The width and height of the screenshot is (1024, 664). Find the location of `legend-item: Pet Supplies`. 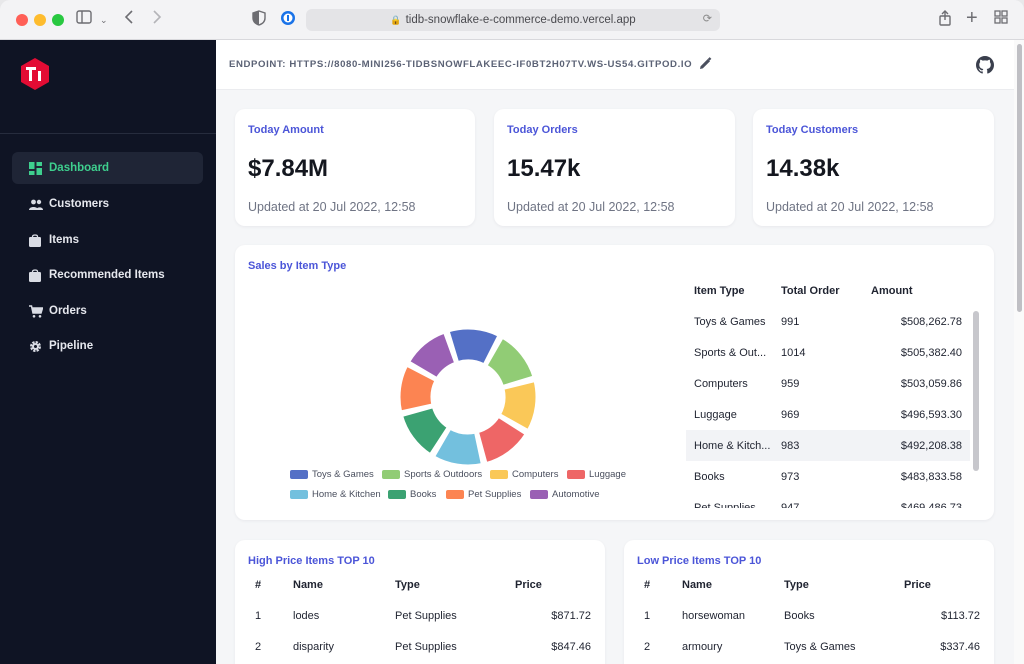

legend-item: Pet Supplies is located at coordinates (483, 494).